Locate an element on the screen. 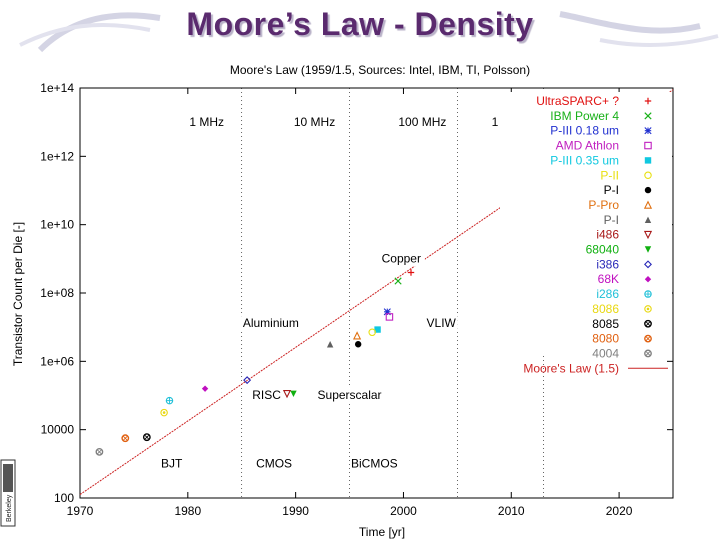 The image size is (720, 540). x-axis-label: Time [yr] is located at coordinates (382, 532).